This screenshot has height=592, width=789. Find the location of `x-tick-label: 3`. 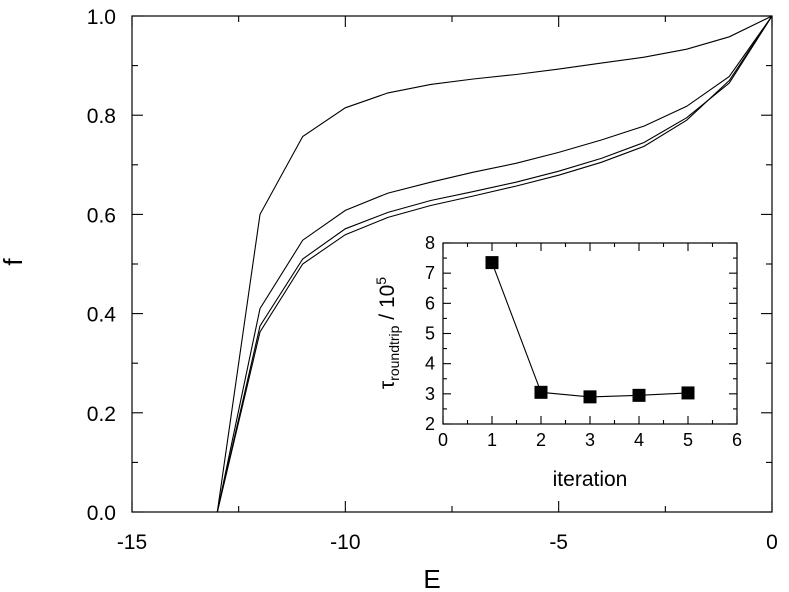

x-tick-label: 3 is located at coordinates (590, 440).